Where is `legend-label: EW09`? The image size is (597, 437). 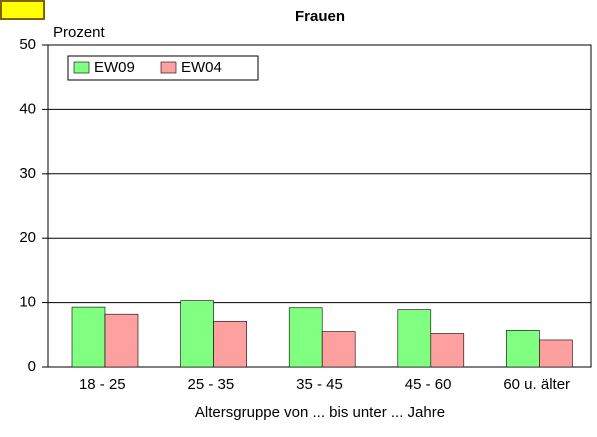
legend-label: EW09 is located at coordinates (114, 67).